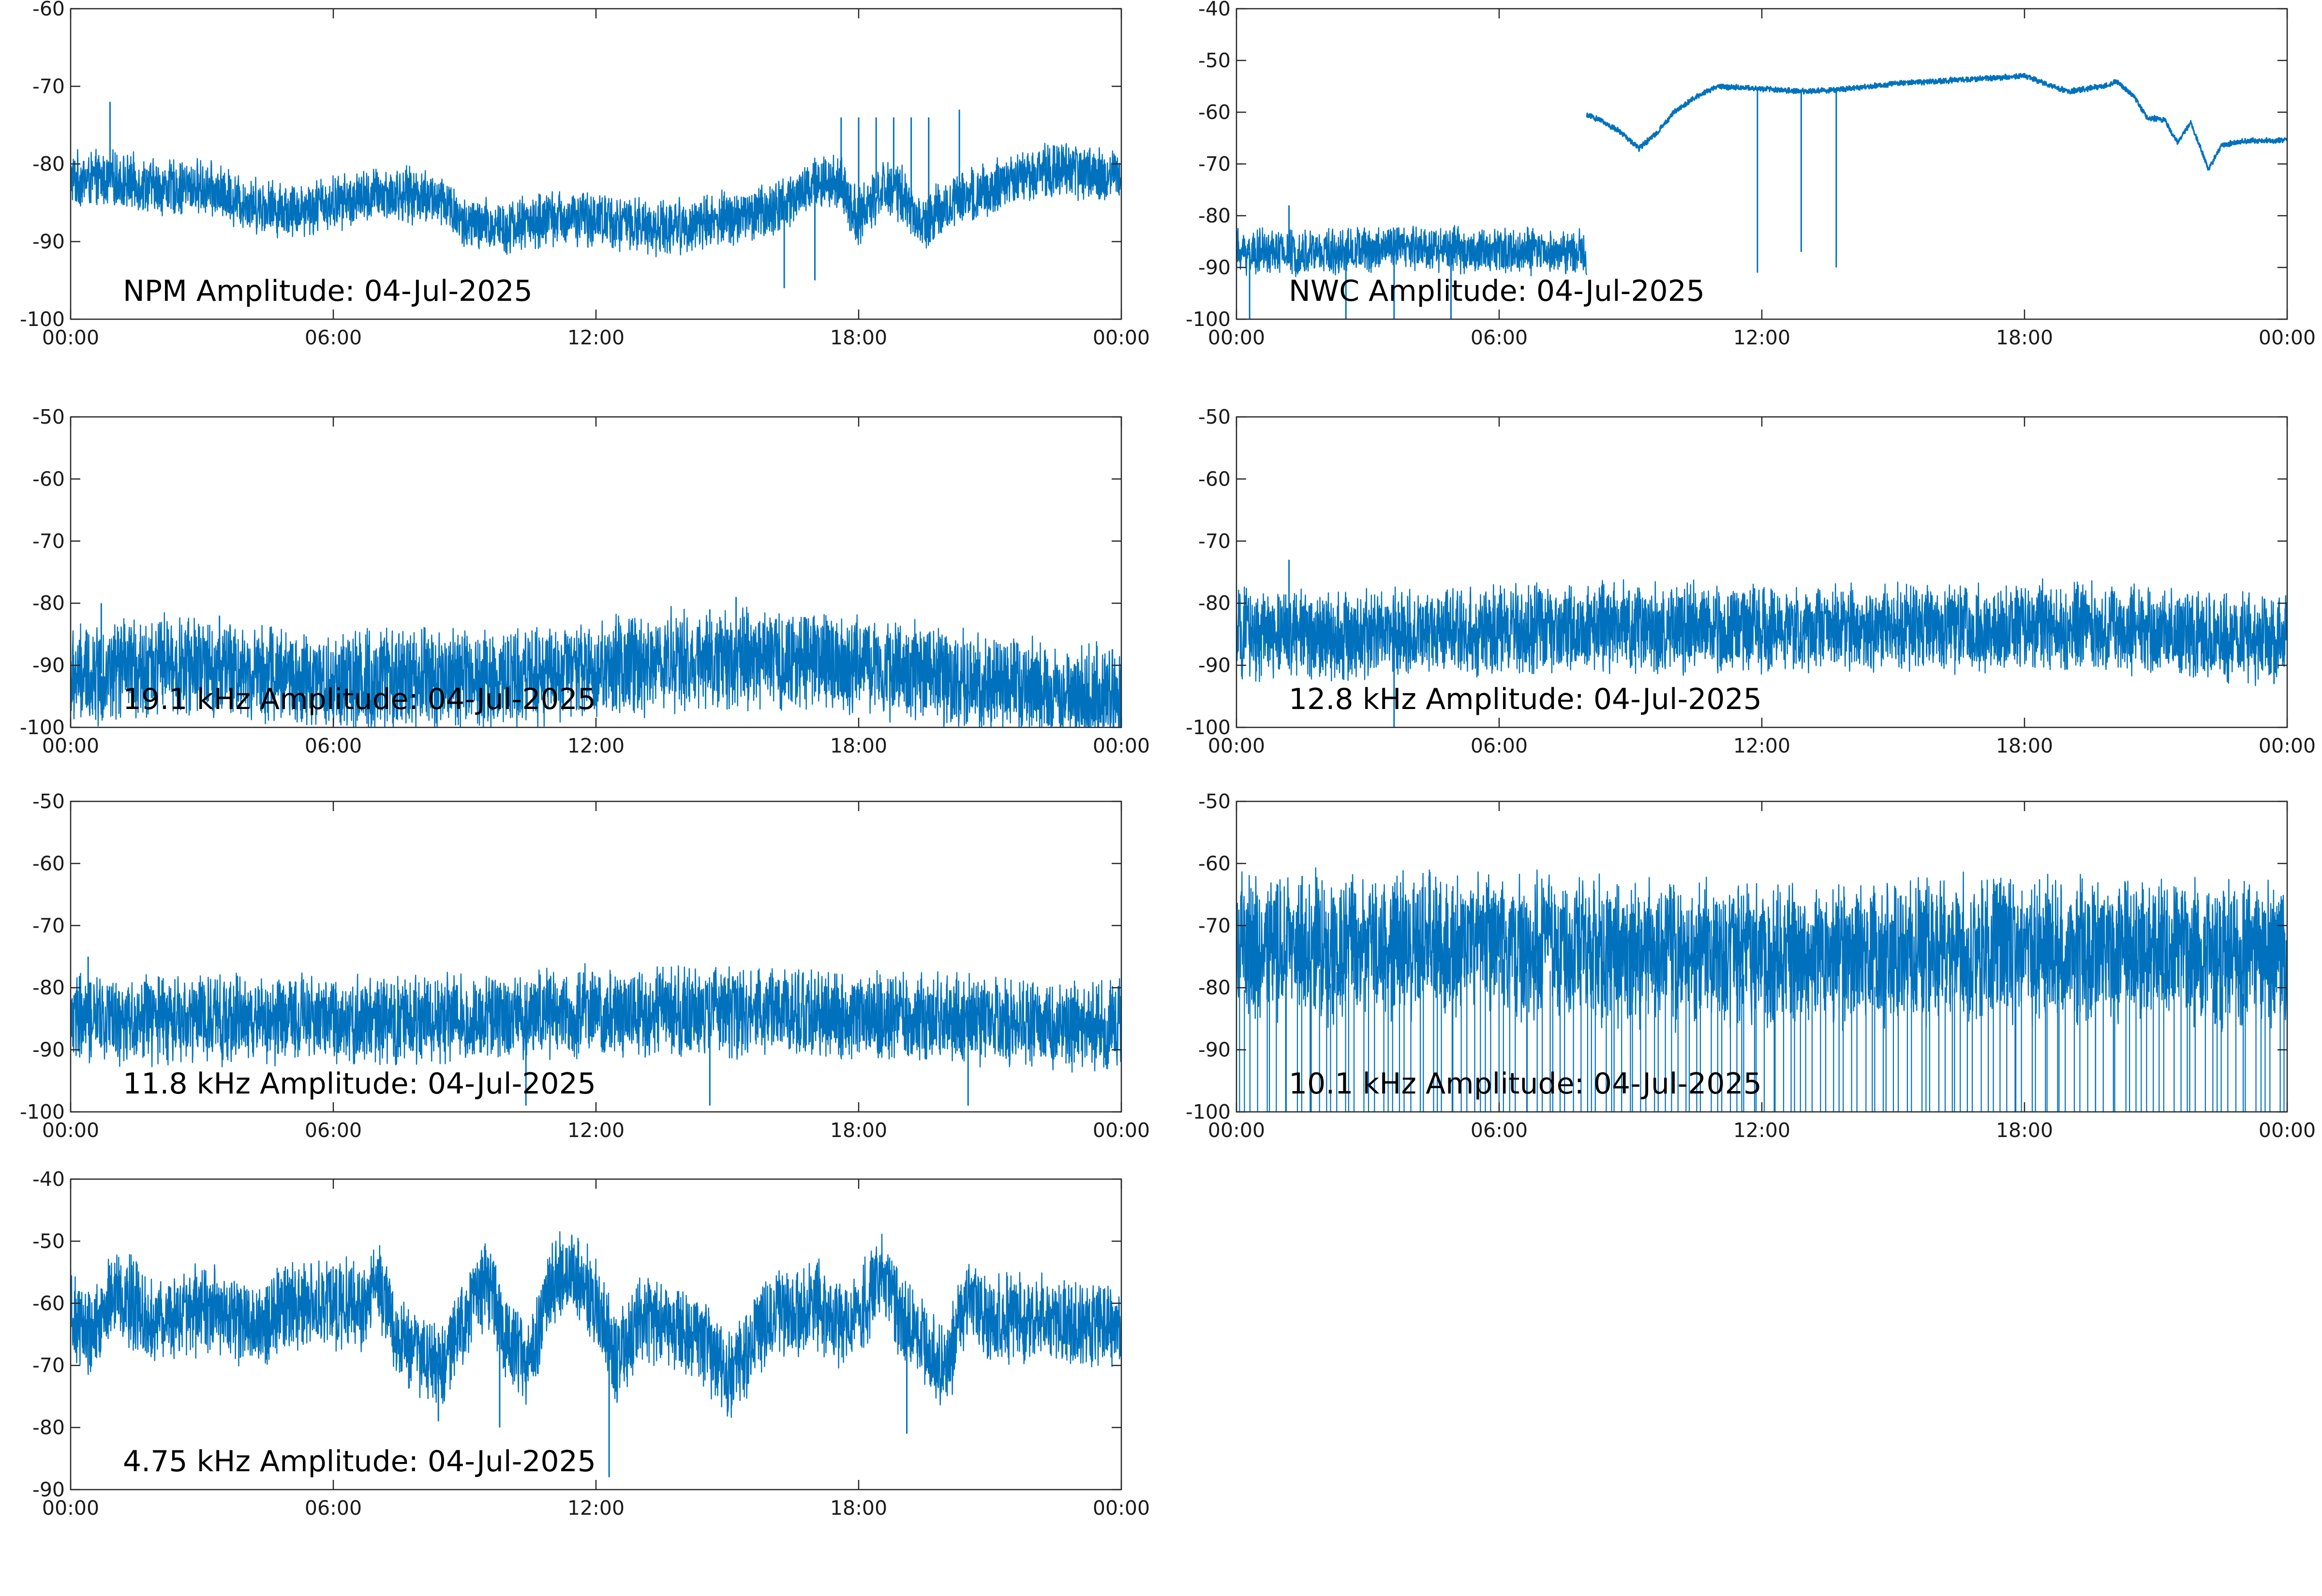 This screenshot has height=1596, width=2322. Describe the element at coordinates (359, 1084) in the screenshot. I see `chart-title: 11.8 kHz Amplitude: 04-Jul-2025` at that location.